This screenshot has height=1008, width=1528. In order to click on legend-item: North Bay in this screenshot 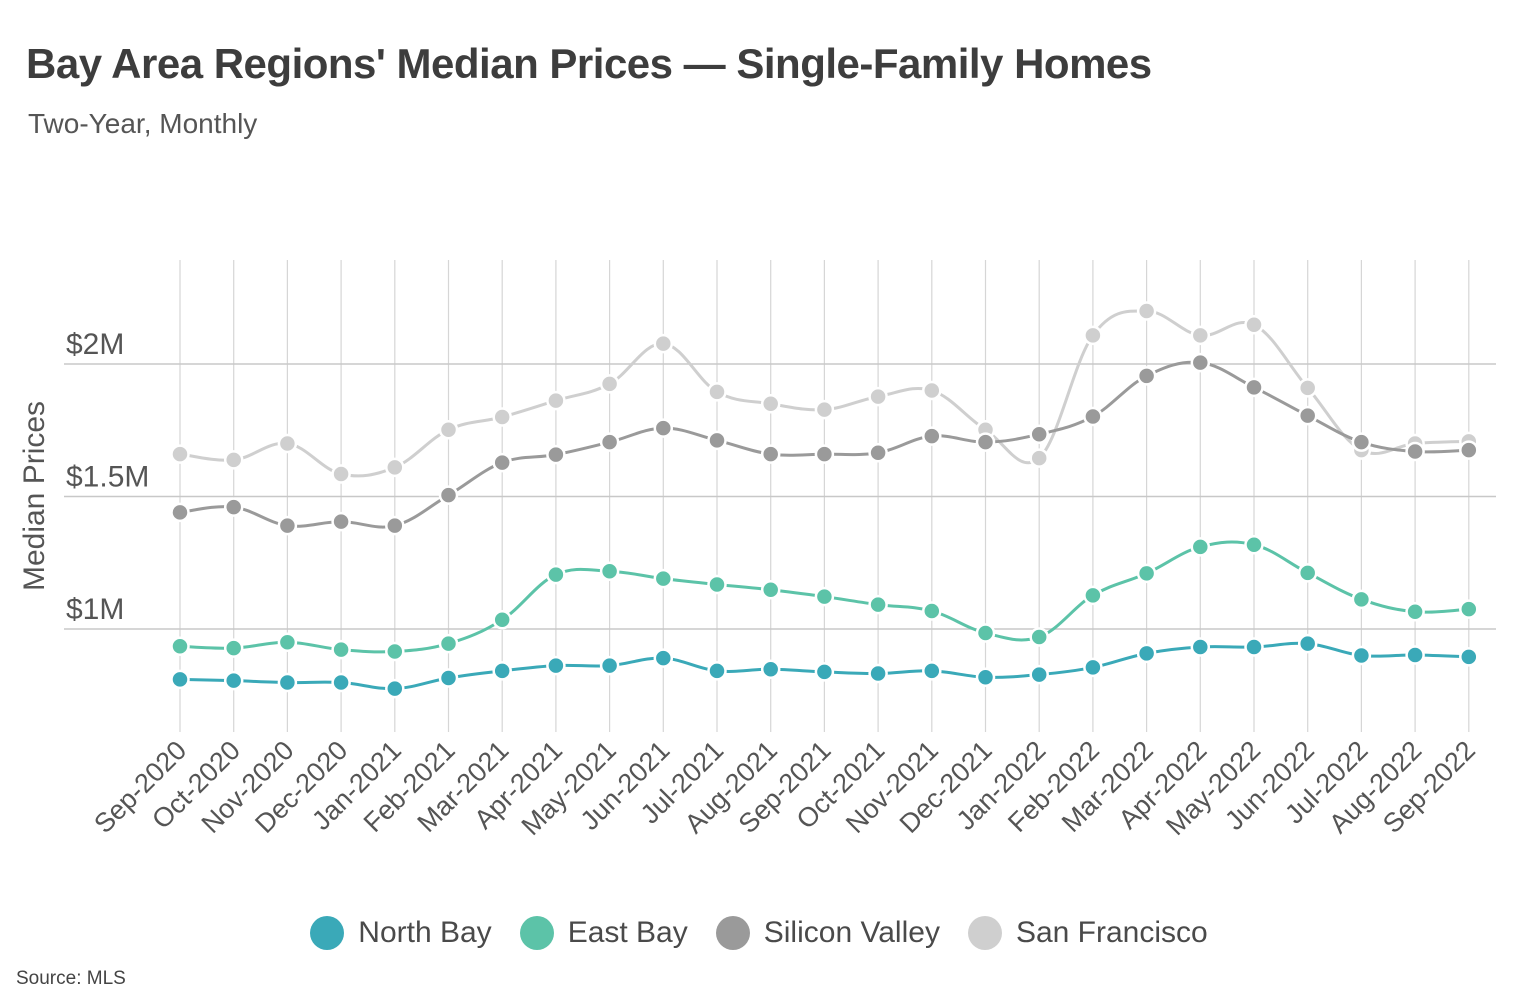, I will do `click(401, 933)`.